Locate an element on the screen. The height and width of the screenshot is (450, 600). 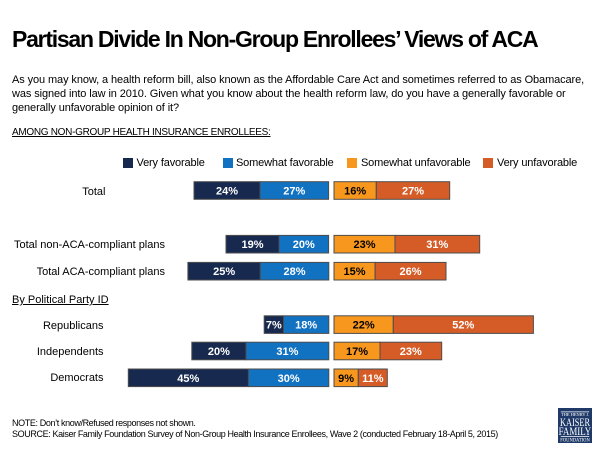
svg-text: 30% is located at coordinates (289, 379).